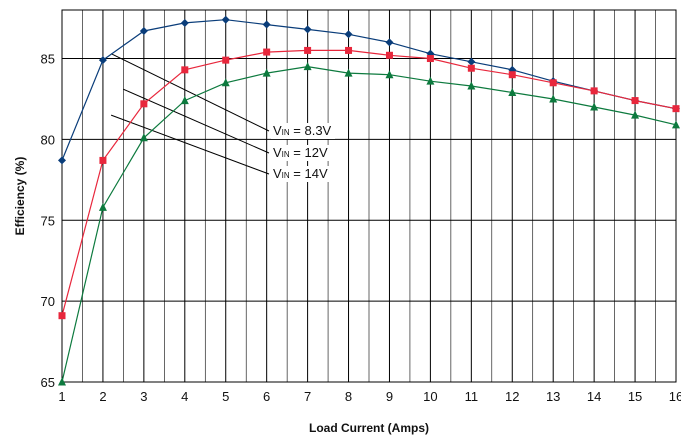 This screenshot has height=442, width=681. I want to click on x-tick-label: 14, so click(594, 396).